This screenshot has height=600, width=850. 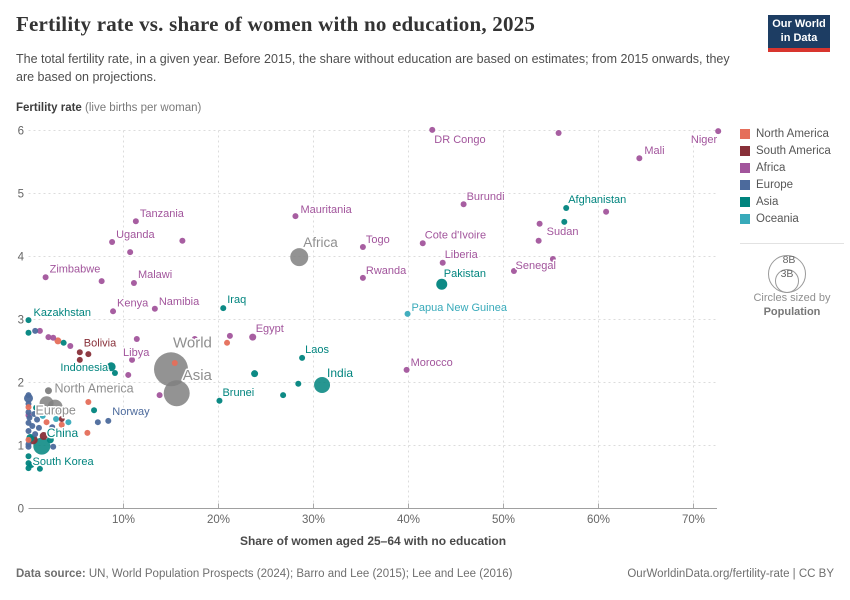 I want to click on data-point-namibia, so click(x=154, y=308).